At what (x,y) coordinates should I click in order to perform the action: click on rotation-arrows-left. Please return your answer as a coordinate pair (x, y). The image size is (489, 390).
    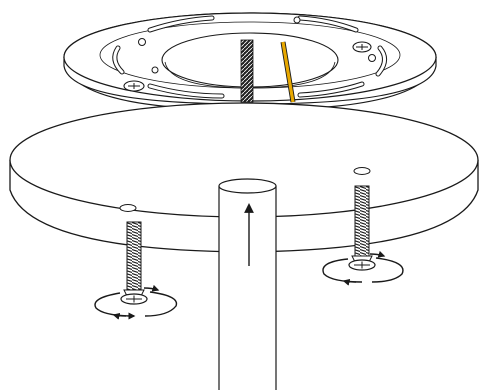
    Looking at the image, I should click on (136, 302).